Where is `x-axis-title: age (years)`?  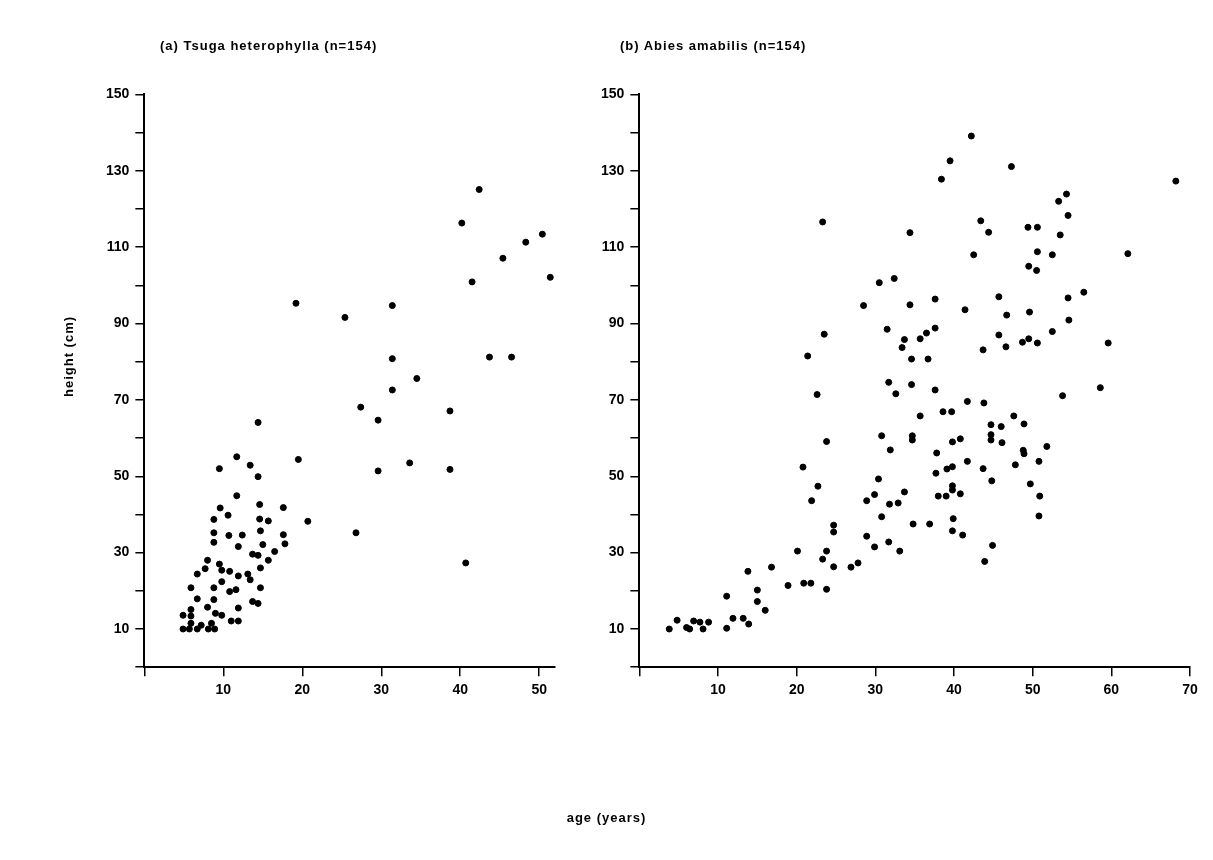
x-axis-title: age (years) is located at coordinates (606, 817).